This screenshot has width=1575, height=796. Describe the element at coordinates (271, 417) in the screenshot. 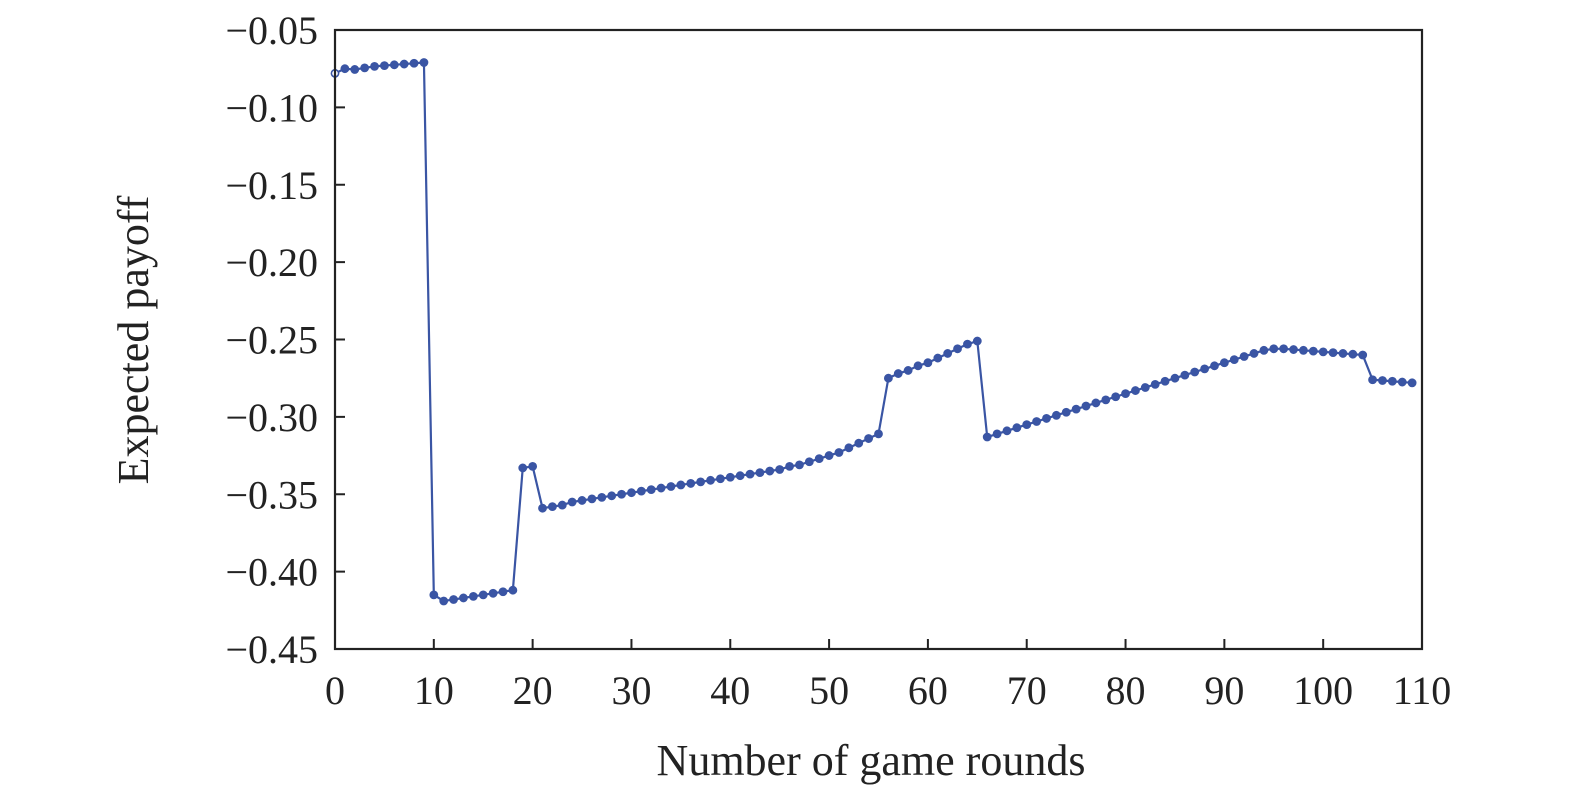

I see `y-tick-label: −0.30` at that location.